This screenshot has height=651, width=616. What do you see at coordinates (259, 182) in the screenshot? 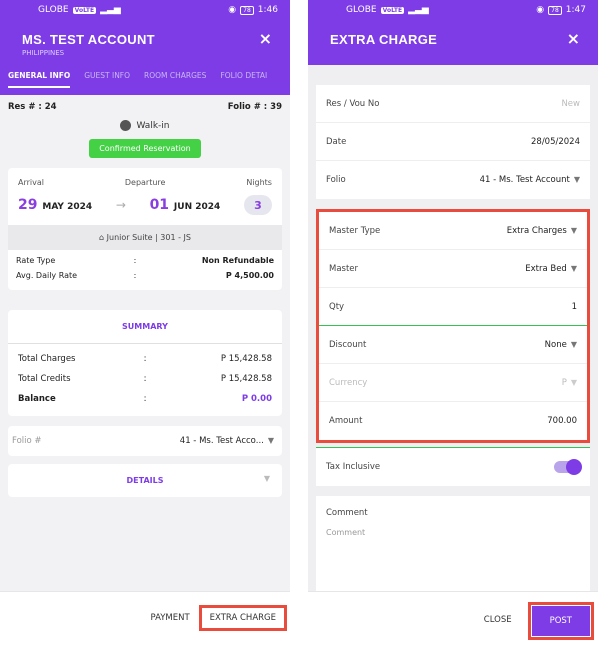
I see `nights-label: Nights` at bounding box center [259, 182].